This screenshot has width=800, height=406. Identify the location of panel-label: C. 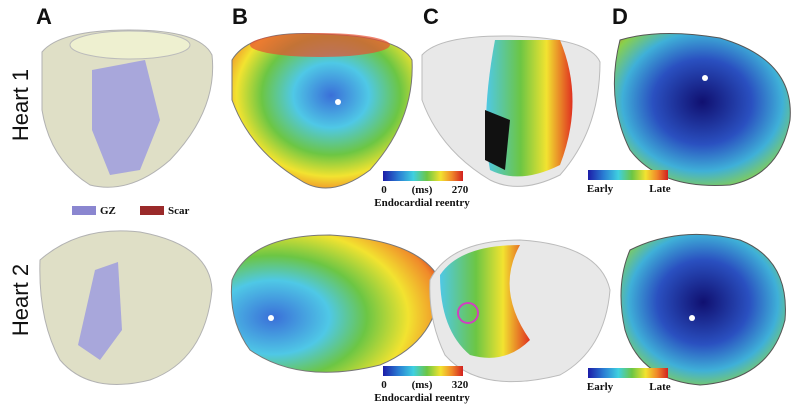
(431, 16).